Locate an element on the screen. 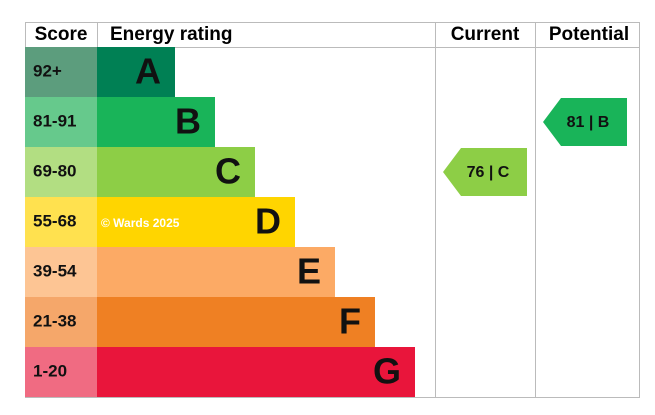 This screenshot has width=655, height=415. score-label: 39-54 is located at coordinates (55, 270).